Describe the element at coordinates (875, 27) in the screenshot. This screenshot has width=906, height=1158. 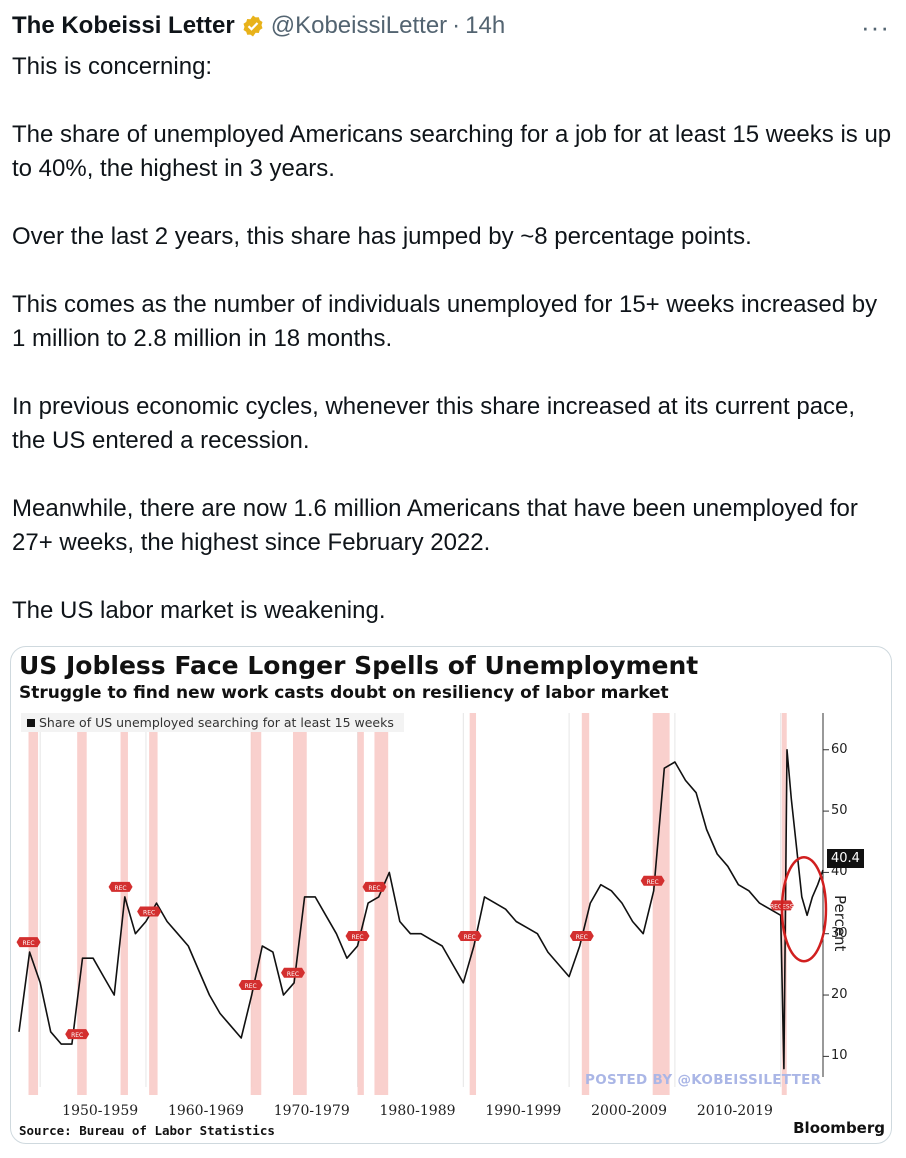
I see `more-options-icon: ···` at that location.